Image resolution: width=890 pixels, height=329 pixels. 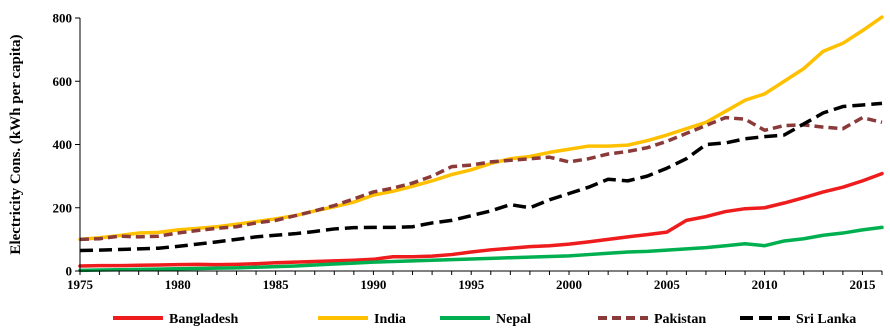 What do you see at coordinates (481, 249) in the screenshot?
I see `series-line-nepal` at bounding box center [481, 249].